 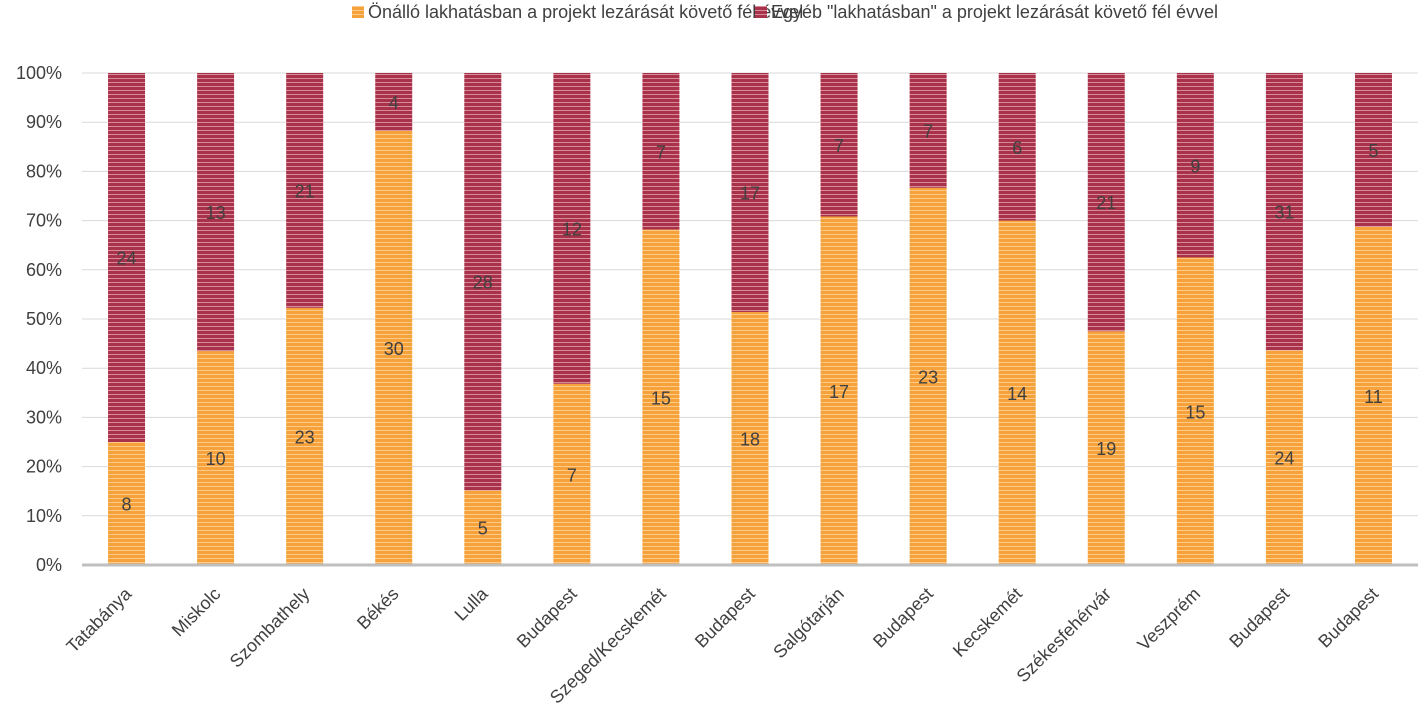 I want to click on data-label: 11, so click(x=1373, y=397).